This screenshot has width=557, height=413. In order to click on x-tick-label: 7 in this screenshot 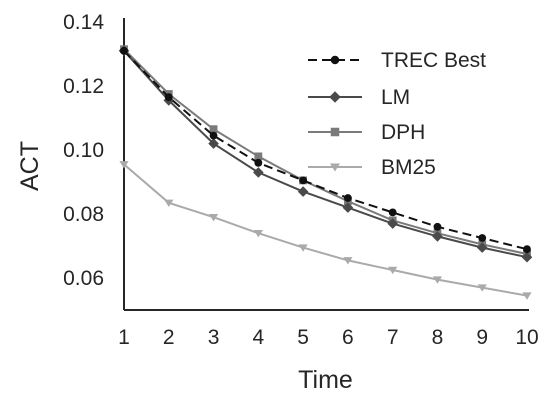, I will do `click(393, 337)`.